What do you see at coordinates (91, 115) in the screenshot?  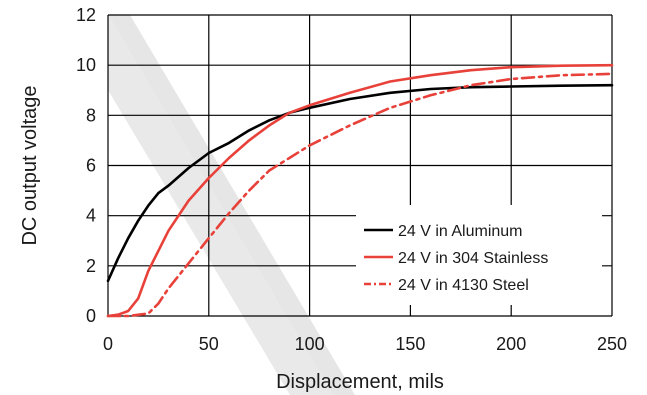 I see `y-tick-label: 8` at bounding box center [91, 115].